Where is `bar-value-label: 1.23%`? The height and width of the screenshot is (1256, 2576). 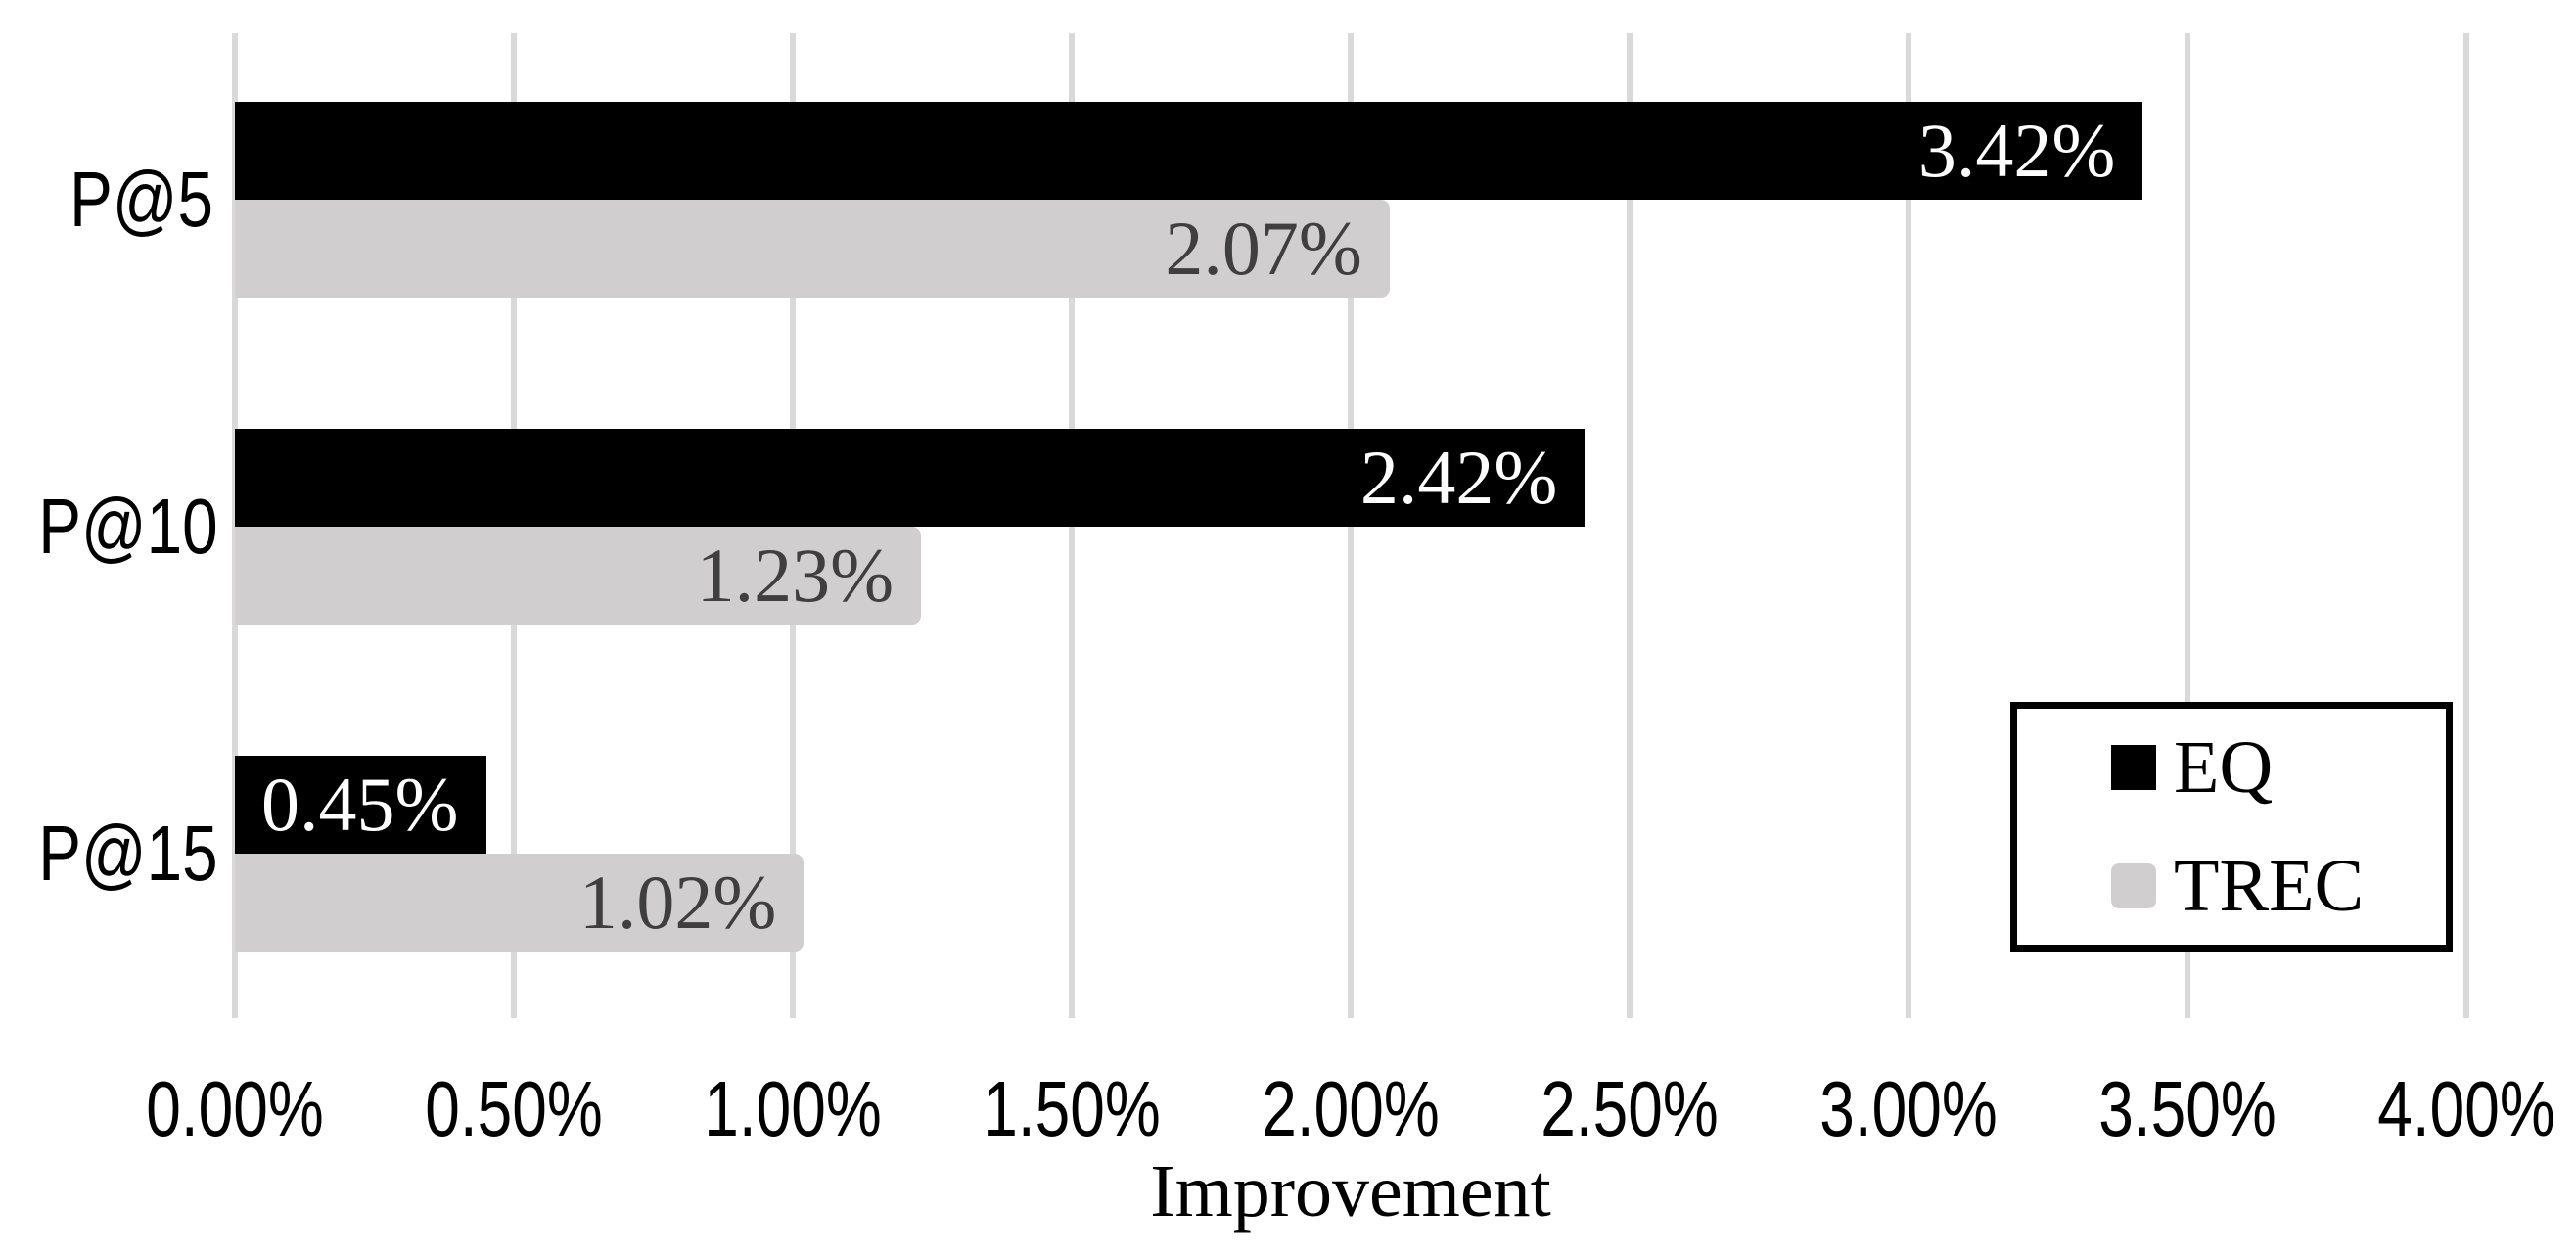
bar-value-label: 1.23% is located at coordinates (795, 575).